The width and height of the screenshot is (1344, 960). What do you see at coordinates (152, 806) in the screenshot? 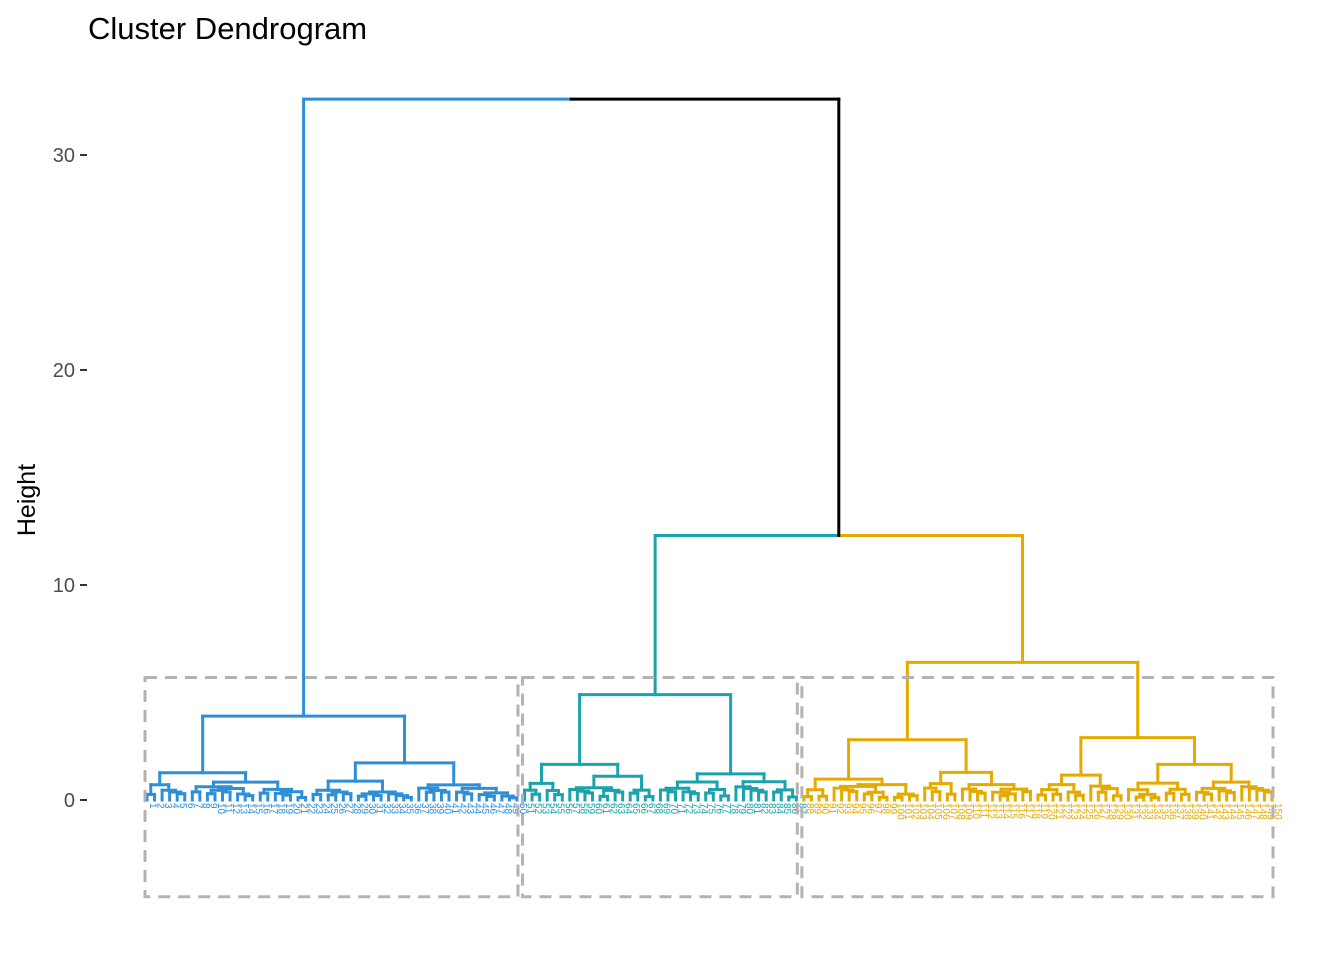
I see `leaf-label: 1` at bounding box center [152, 806].